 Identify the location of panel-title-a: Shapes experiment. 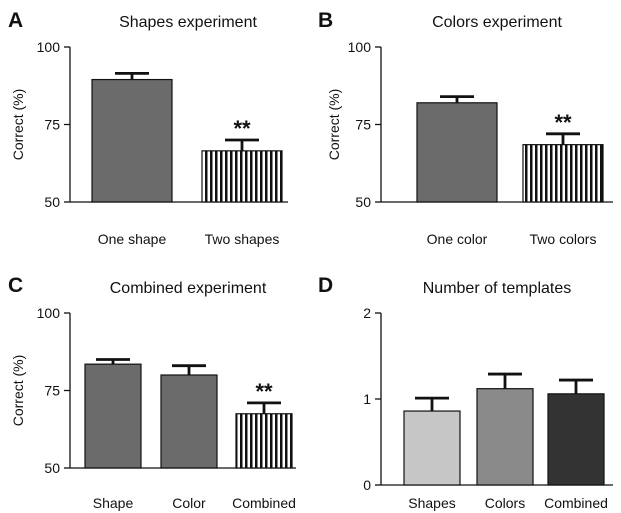
(188, 22).